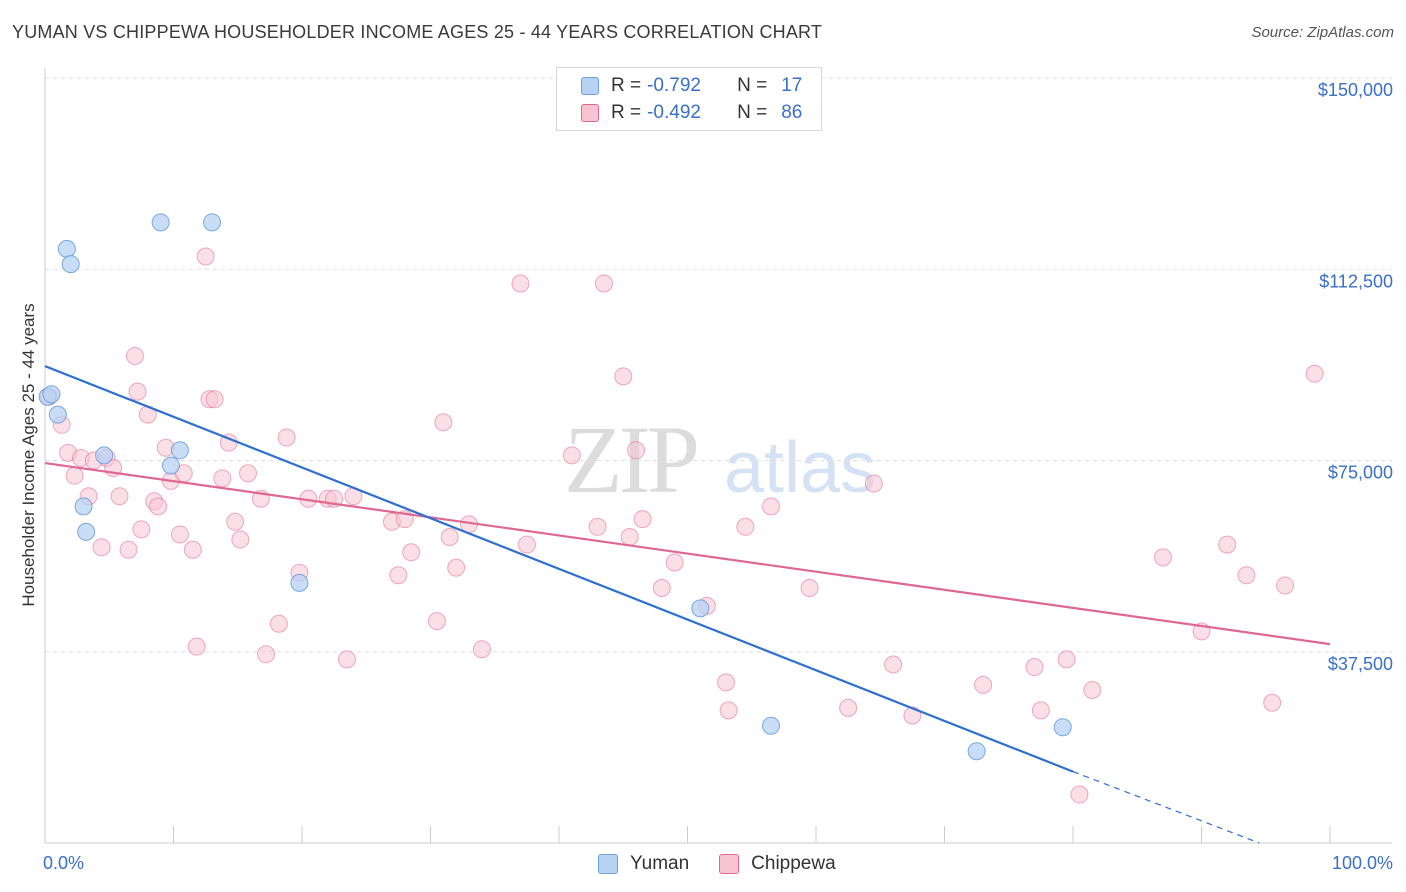  I want to click on y-tick-label: $75,000, so click(1360, 473).